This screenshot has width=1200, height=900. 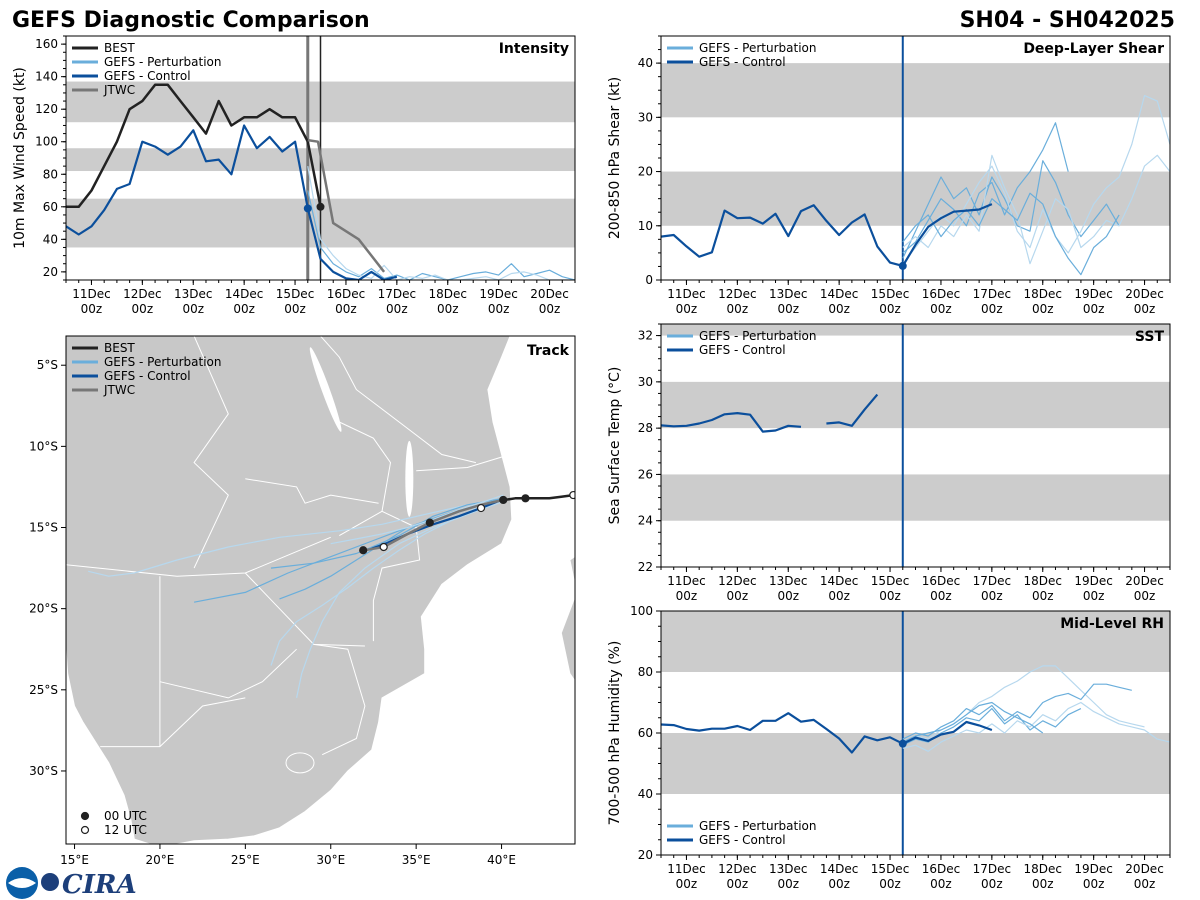 I want to click on y-tick-label: 10°S, so click(x=43, y=446).